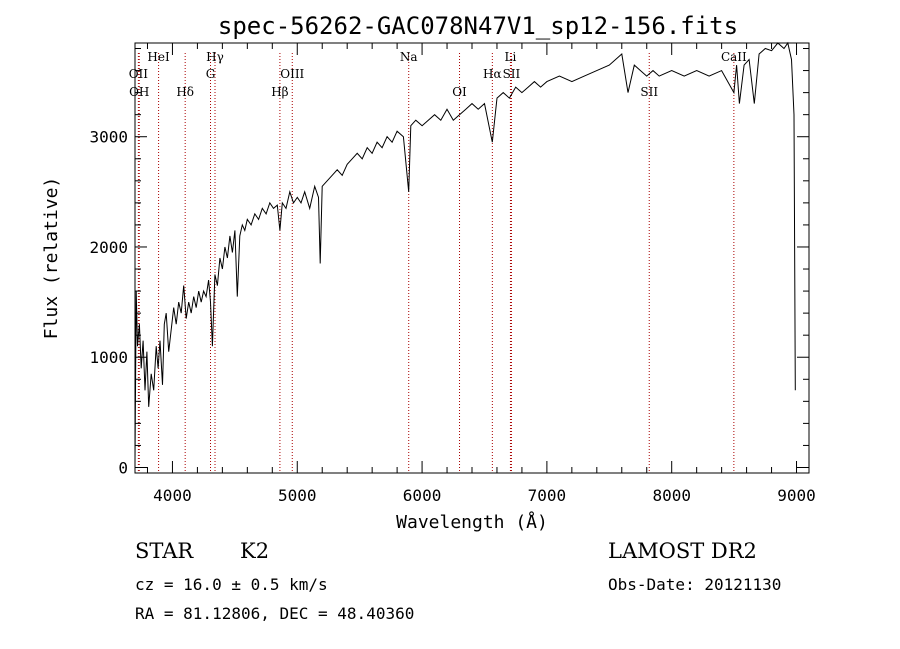 The image size is (900, 649). What do you see at coordinates (297, 495) in the screenshot?
I see `x-tick-label: 5000` at bounding box center [297, 495].